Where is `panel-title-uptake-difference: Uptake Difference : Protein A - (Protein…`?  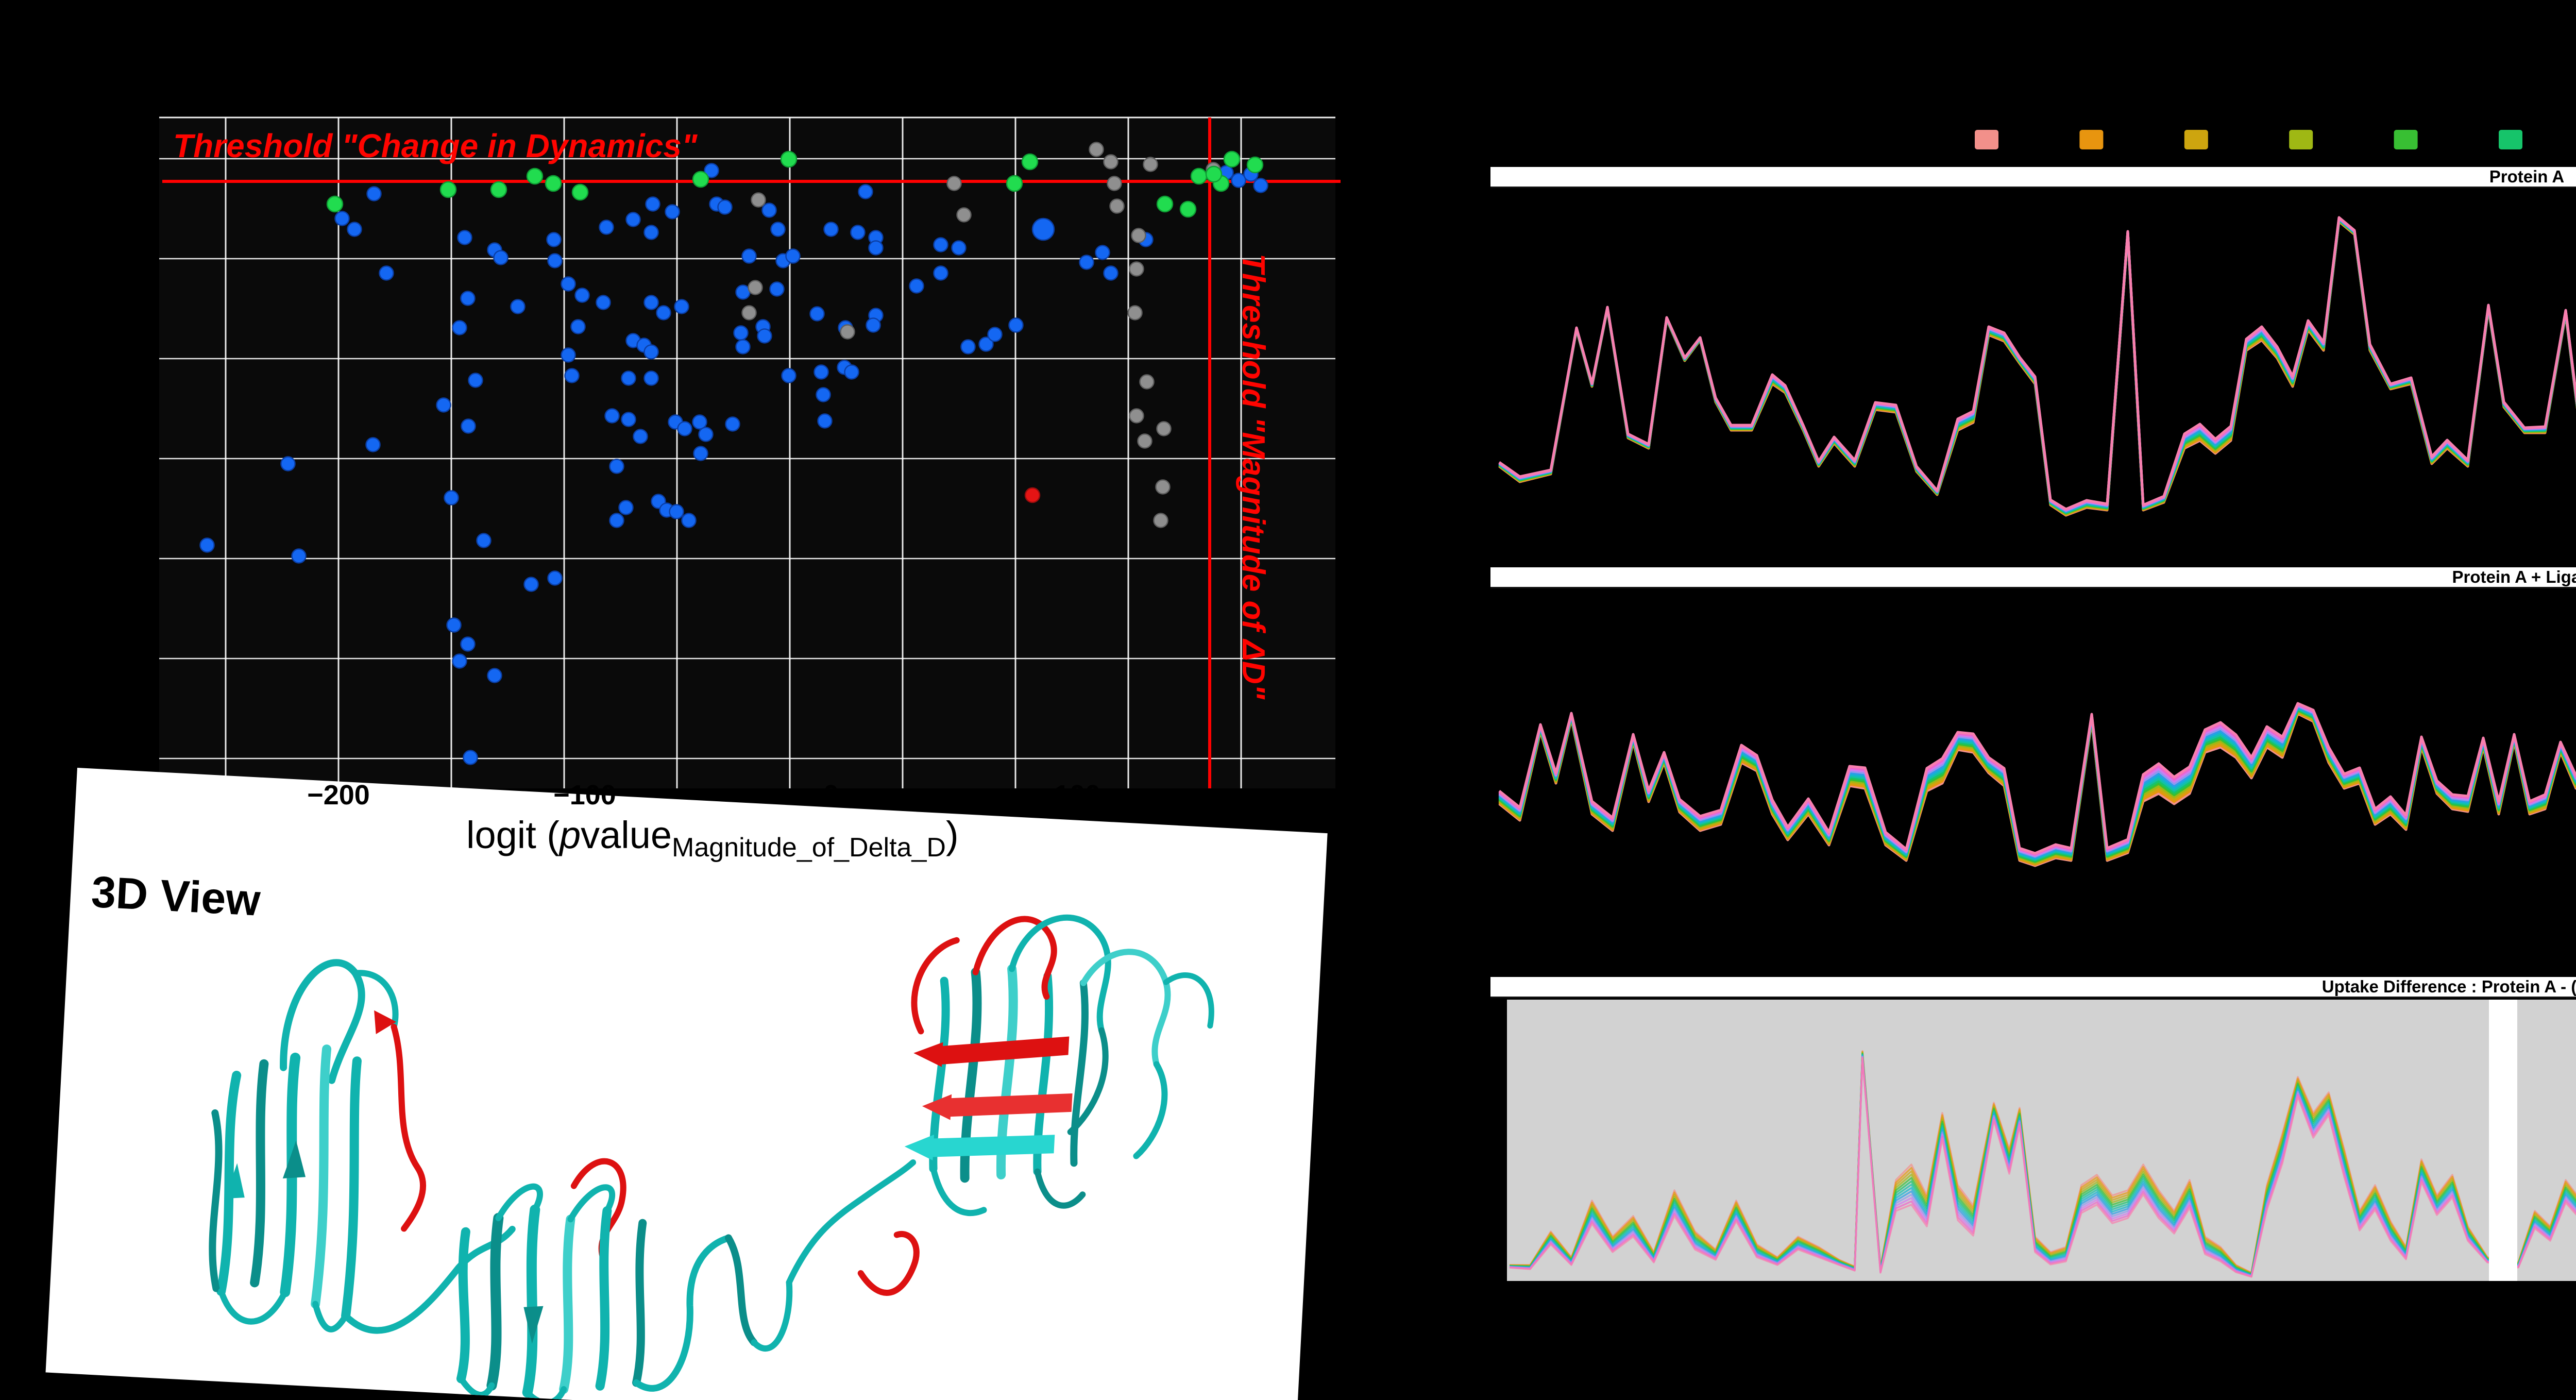
panel-title-uptake-difference: Uptake Difference : Protein A - (Protein… is located at coordinates (2033, 987).